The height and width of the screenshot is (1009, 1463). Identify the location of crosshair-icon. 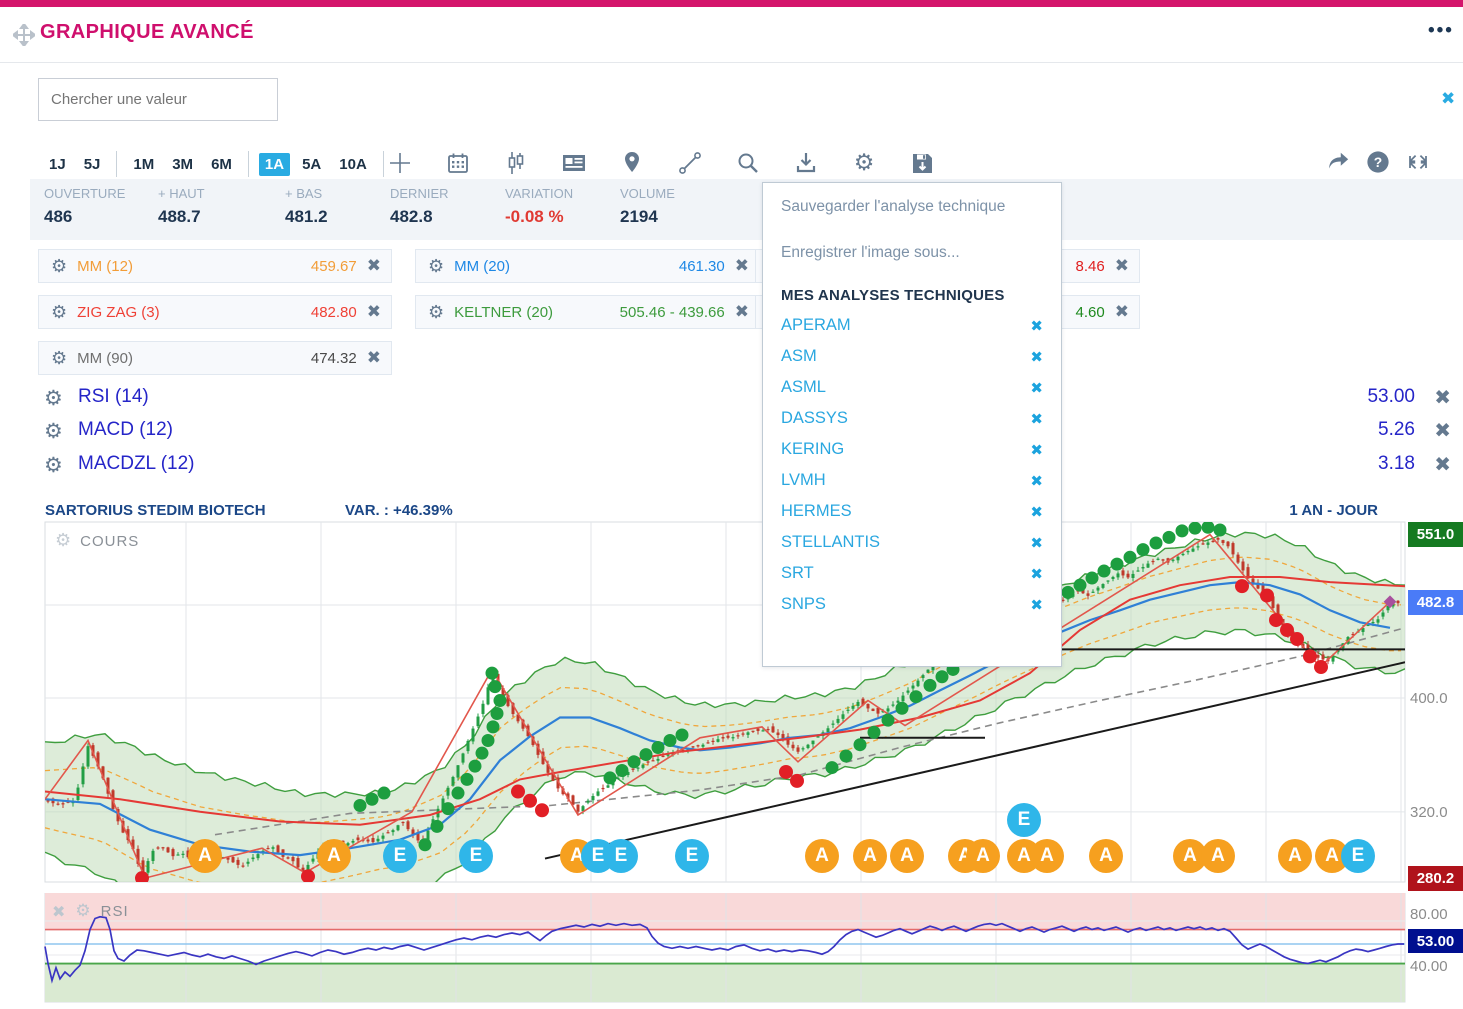
(400, 163).